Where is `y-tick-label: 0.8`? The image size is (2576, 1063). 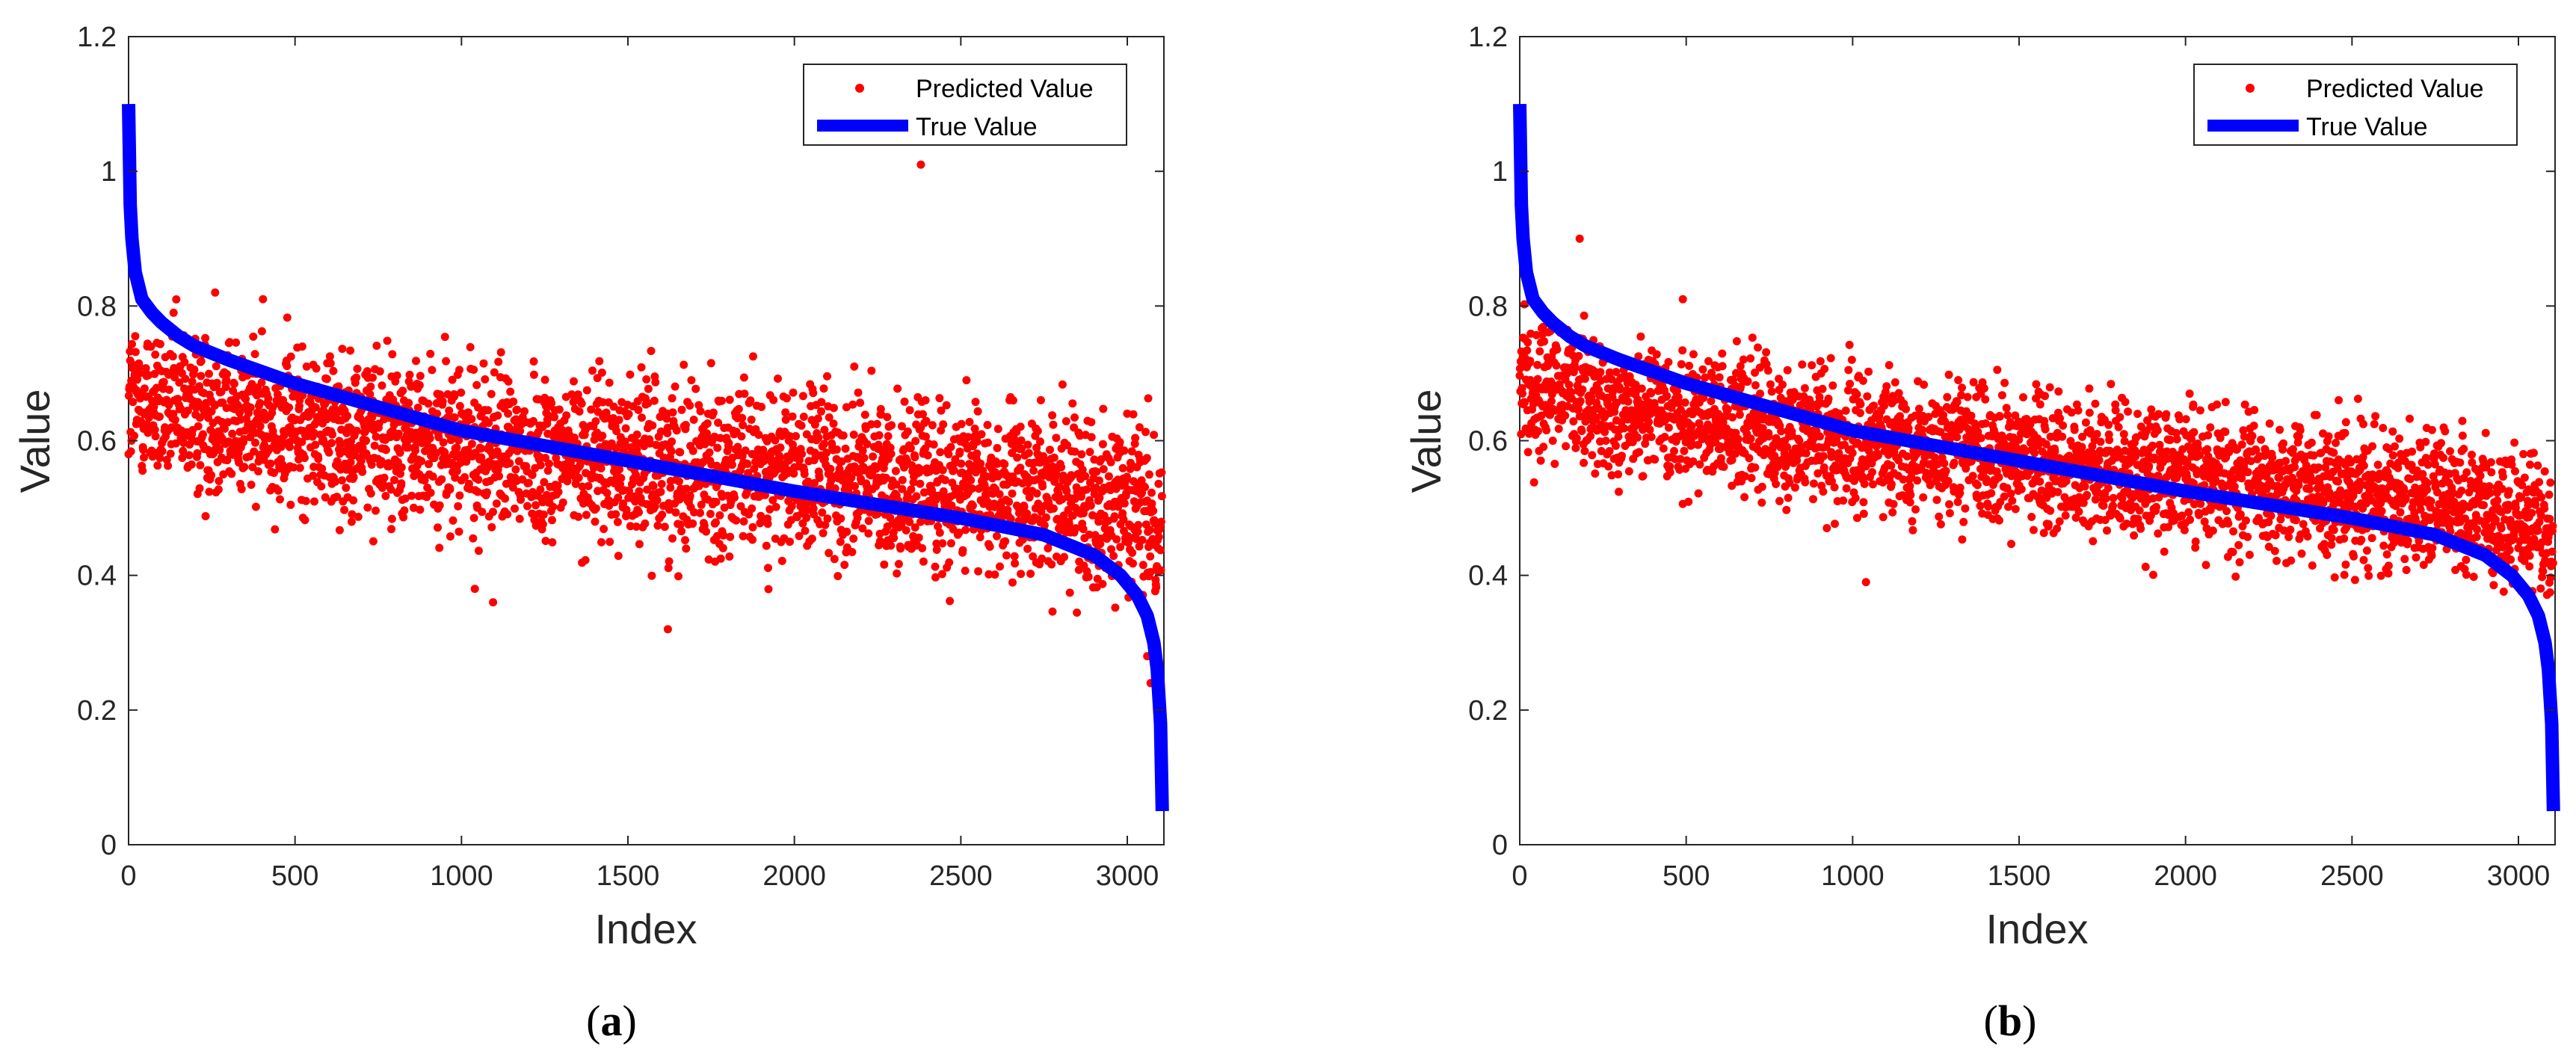
y-tick-label: 0.8 is located at coordinates (97, 306).